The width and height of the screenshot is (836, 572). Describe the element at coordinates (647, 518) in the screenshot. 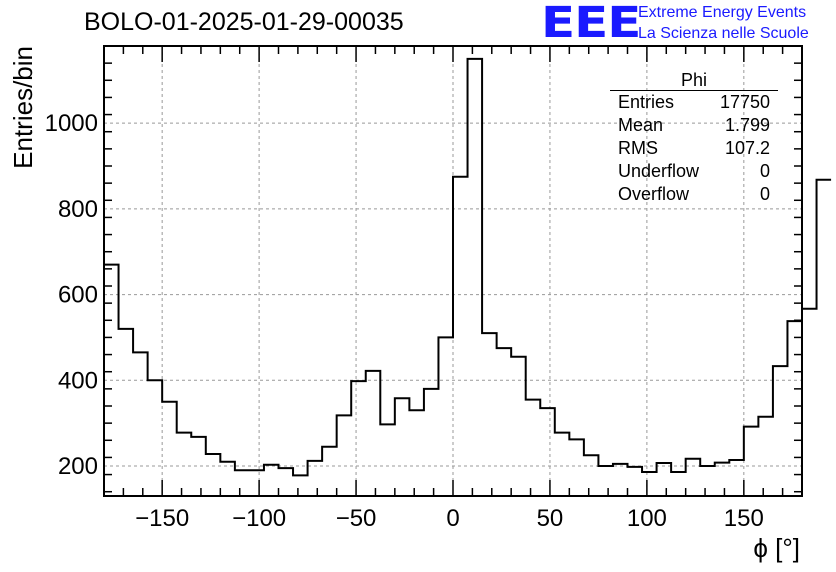

I see `x-tick-label: 100` at that location.